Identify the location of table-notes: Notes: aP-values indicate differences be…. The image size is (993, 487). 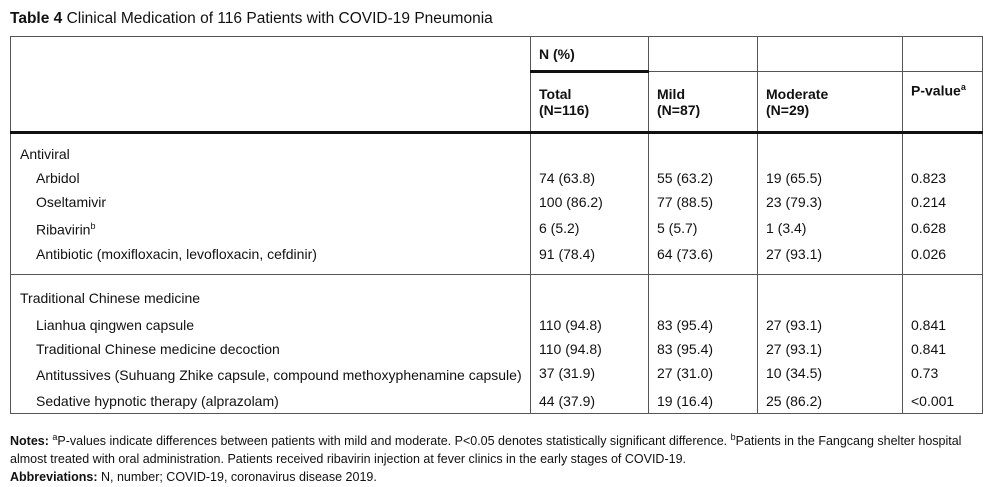
(497, 457).